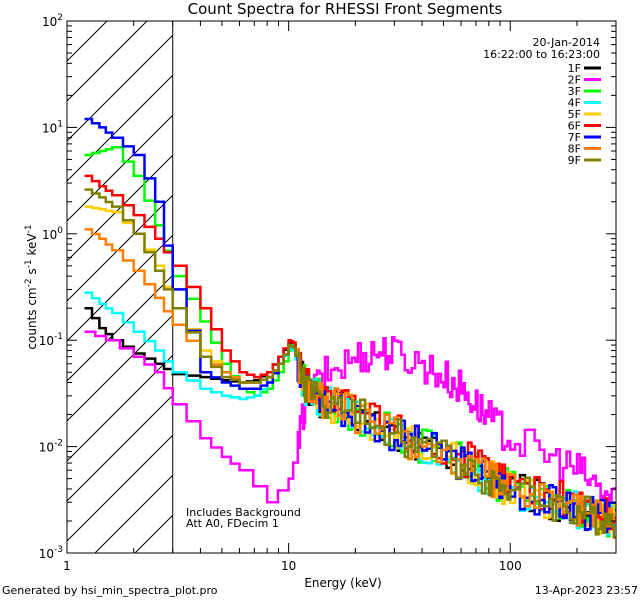 This screenshot has width=640, height=600. What do you see at coordinates (288, 566) in the screenshot?
I see `x-tick-label: 10` at bounding box center [288, 566].